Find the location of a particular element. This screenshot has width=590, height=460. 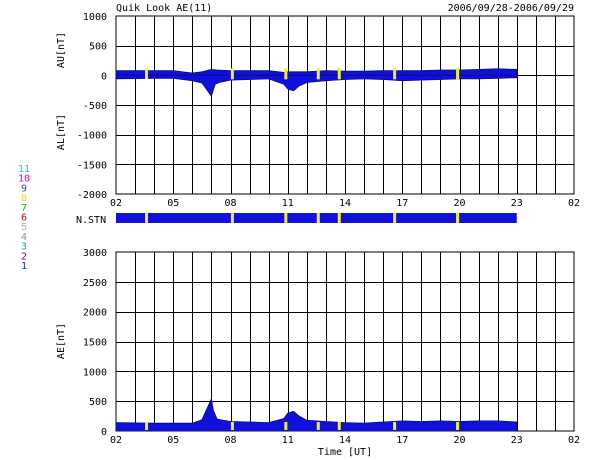

chart-title: Quik Look AE(11) is located at coordinates (164, 8).